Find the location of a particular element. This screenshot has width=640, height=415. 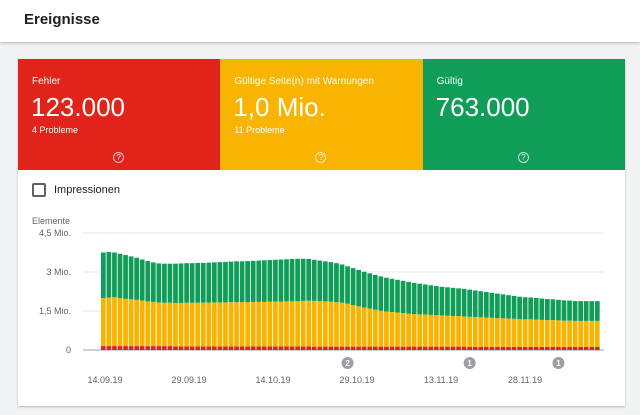

impressions-label: Impressionen is located at coordinates (87, 190).